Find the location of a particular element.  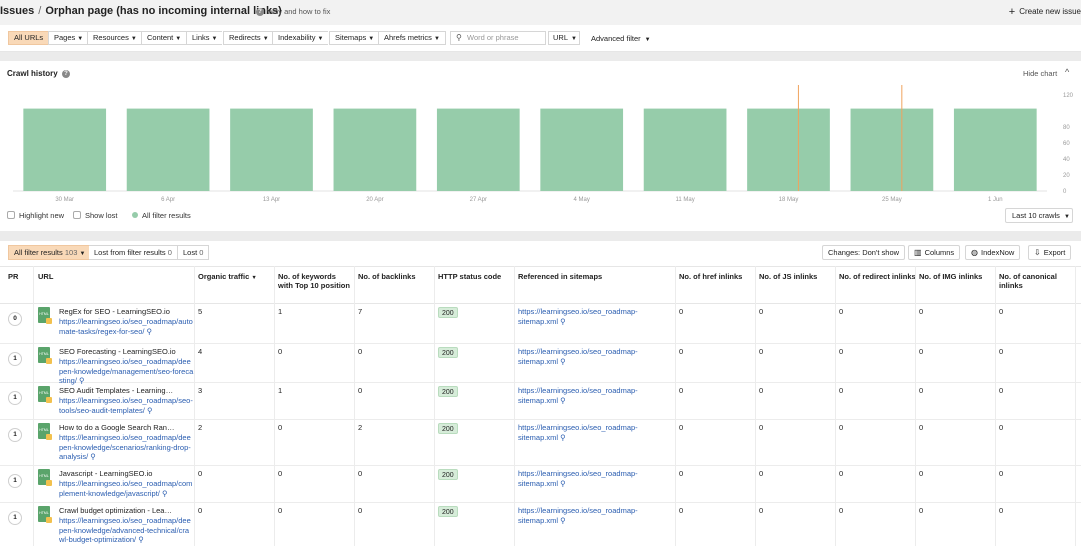

filter-sitemaps: Sitemaps ▼ is located at coordinates (354, 38).